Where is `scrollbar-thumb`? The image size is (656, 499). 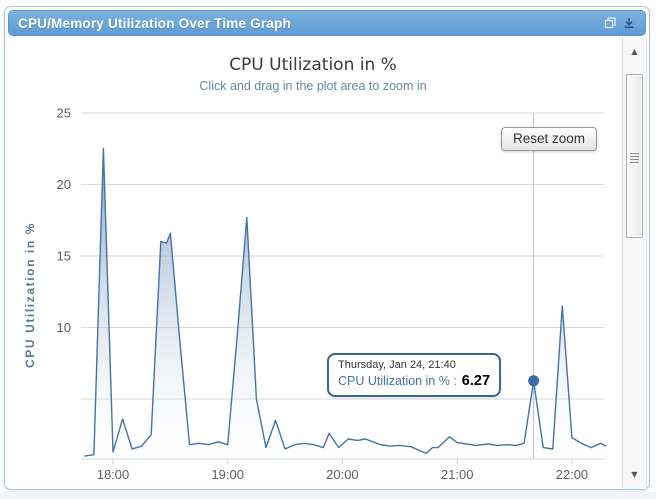
scrollbar-thumb is located at coordinates (634, 156).